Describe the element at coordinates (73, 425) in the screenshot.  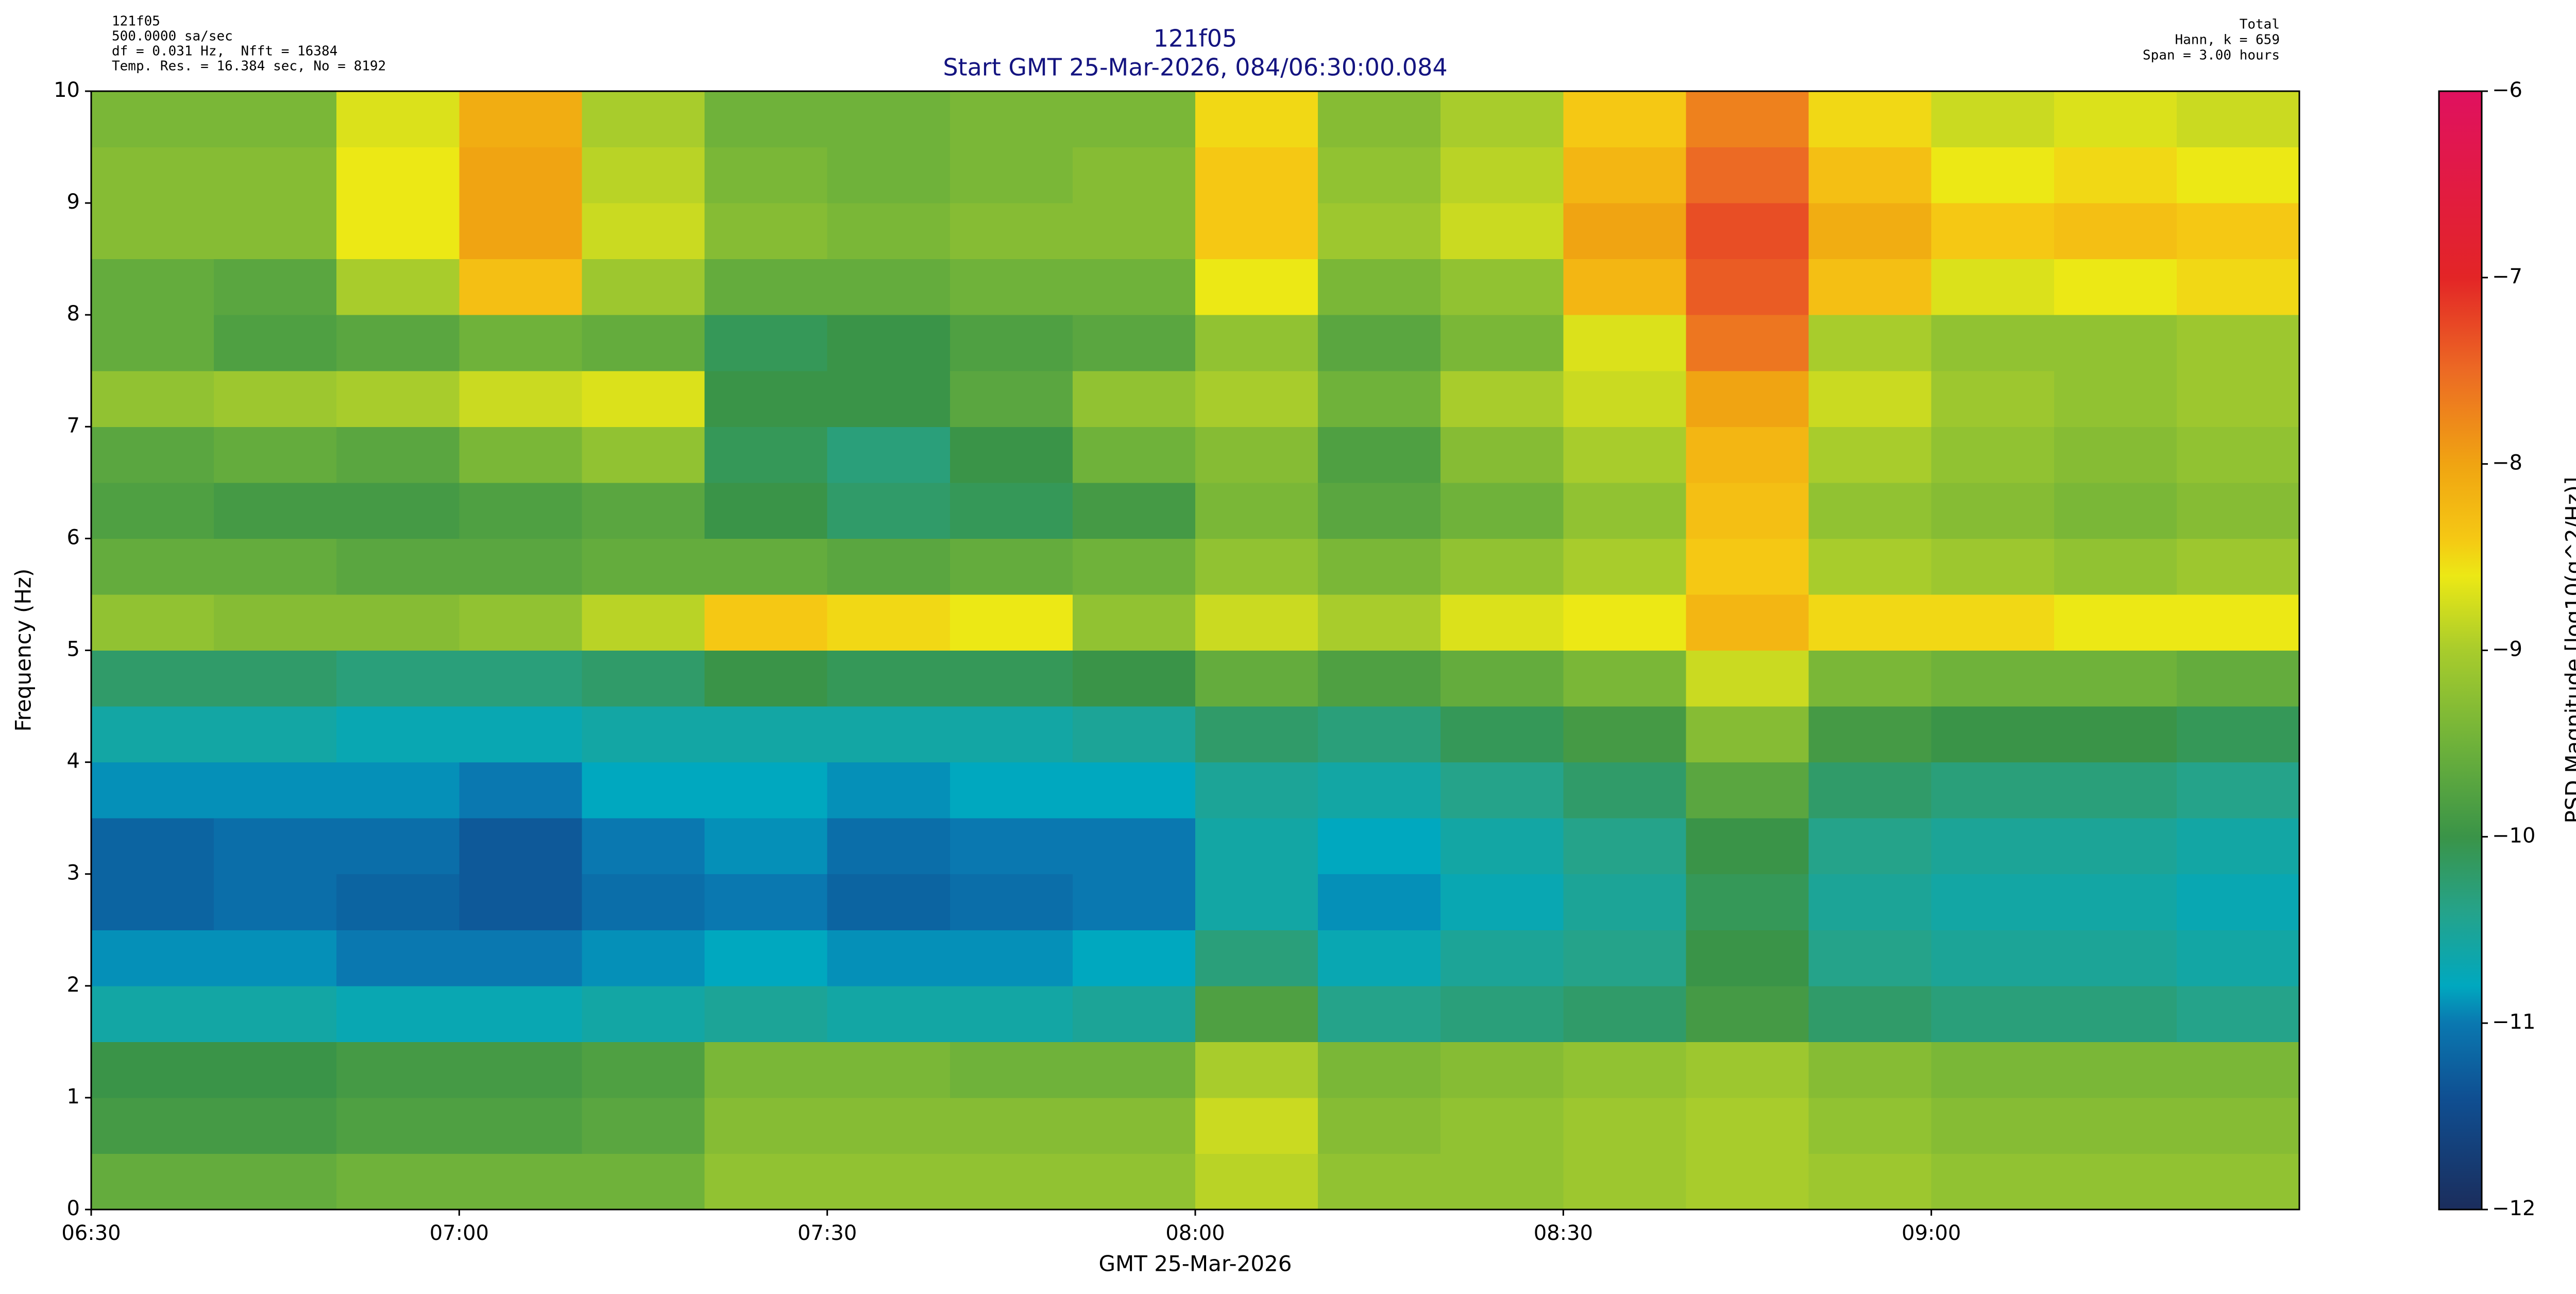
I see `y-tick-label: 7` at that location.